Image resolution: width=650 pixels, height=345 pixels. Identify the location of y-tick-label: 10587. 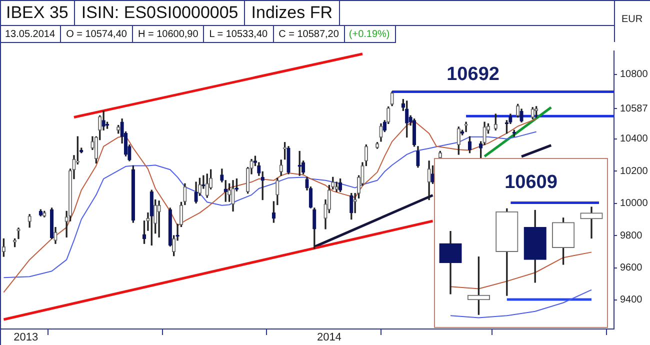
(634, 108).